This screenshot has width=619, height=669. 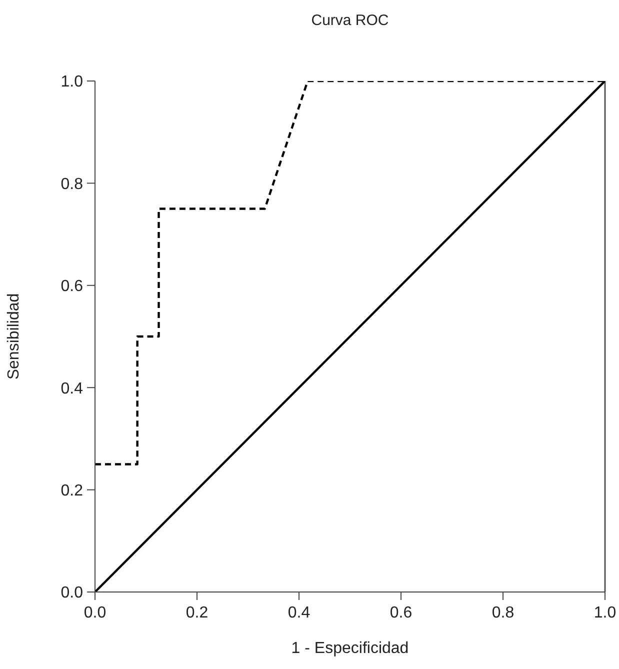 What do you see at coordinates (72, 389) in the screenshot?
I see `y-tick-label: 0.4` at bounding box center [72, 389].